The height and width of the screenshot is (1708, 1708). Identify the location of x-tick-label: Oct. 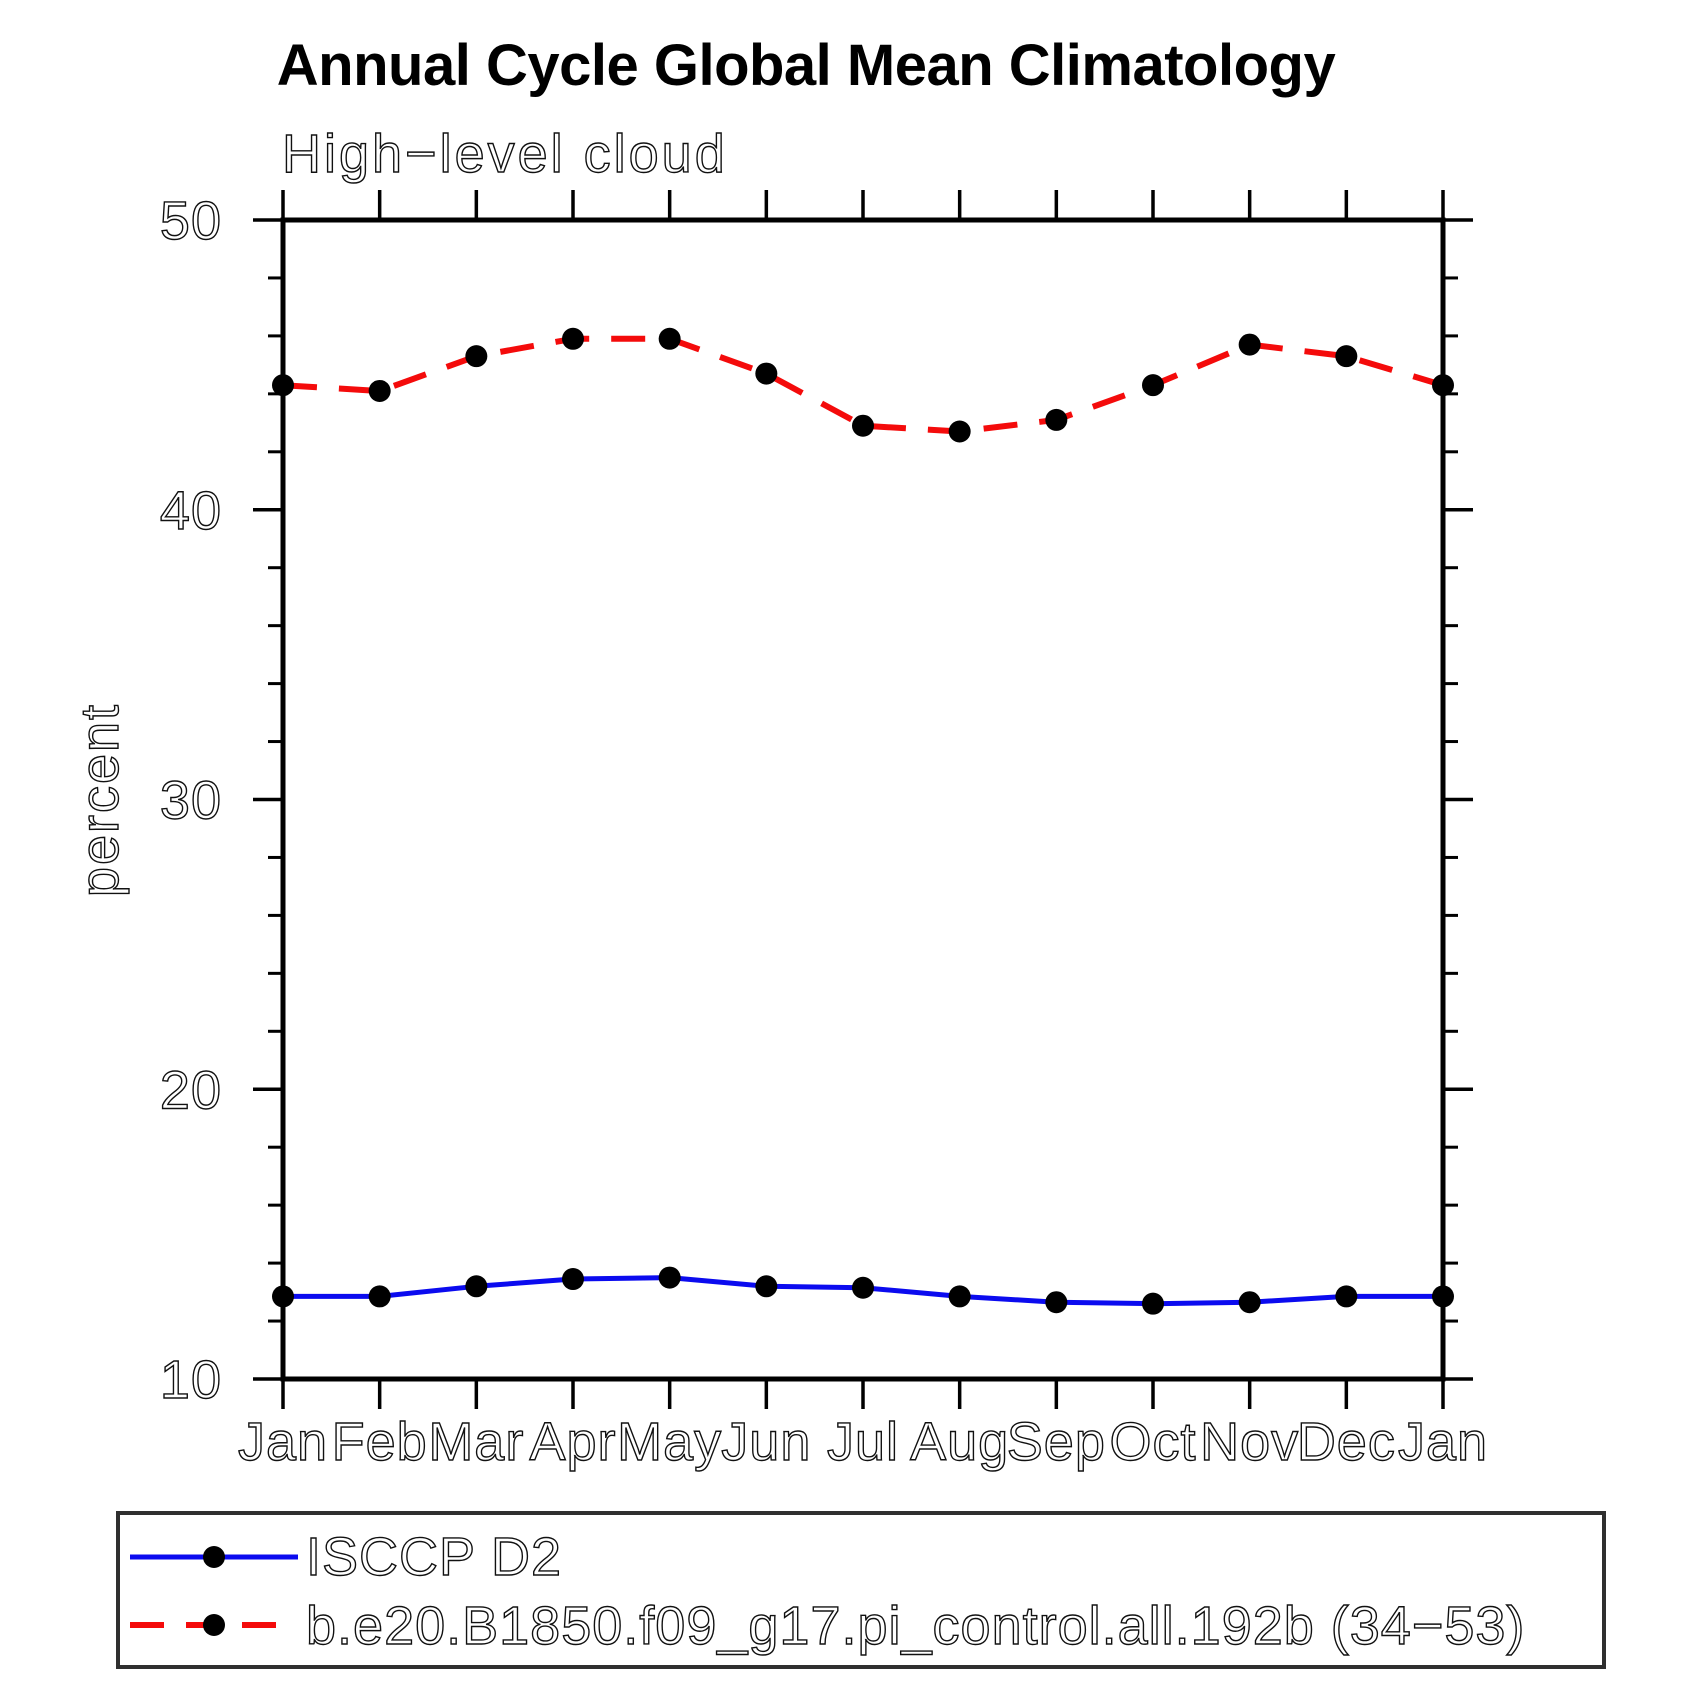
(1152, 1442).